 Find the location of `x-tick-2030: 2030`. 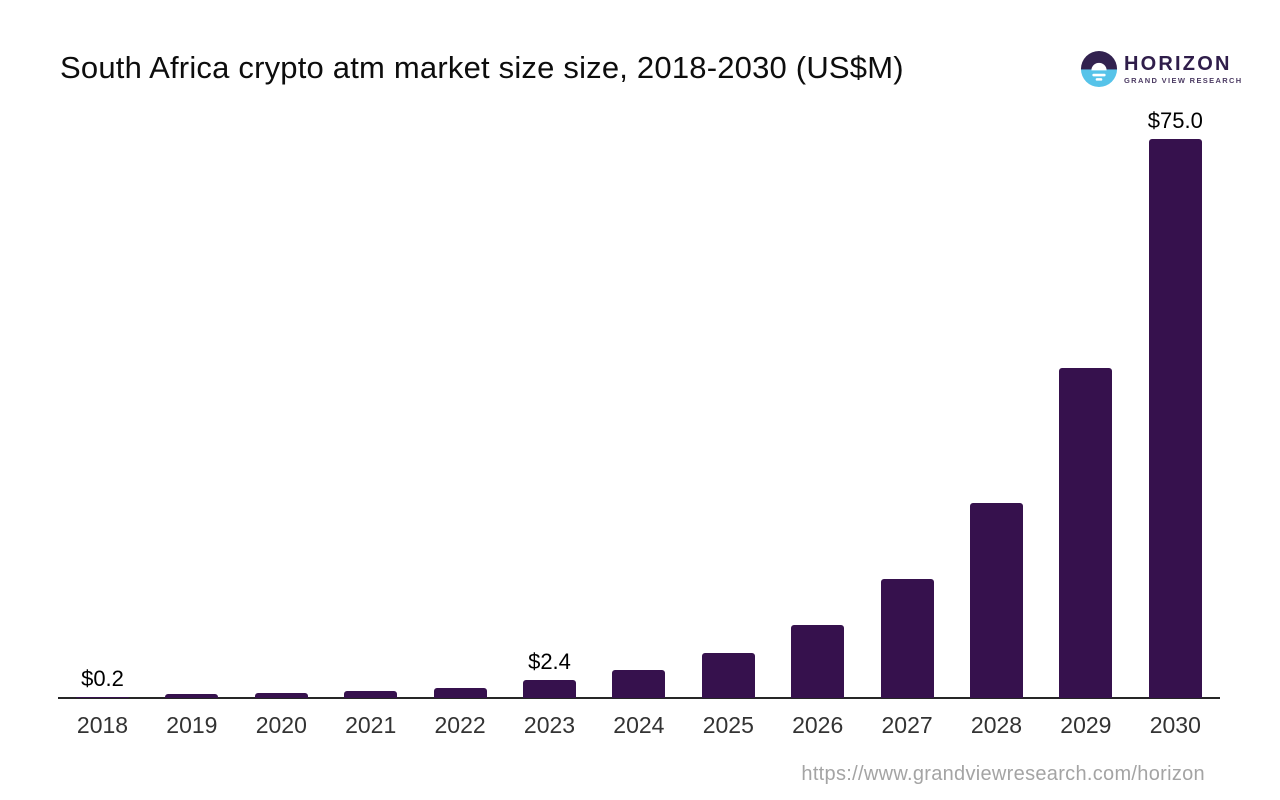

x-tick-2030: 2030 is located at coordinates (1175, 725).